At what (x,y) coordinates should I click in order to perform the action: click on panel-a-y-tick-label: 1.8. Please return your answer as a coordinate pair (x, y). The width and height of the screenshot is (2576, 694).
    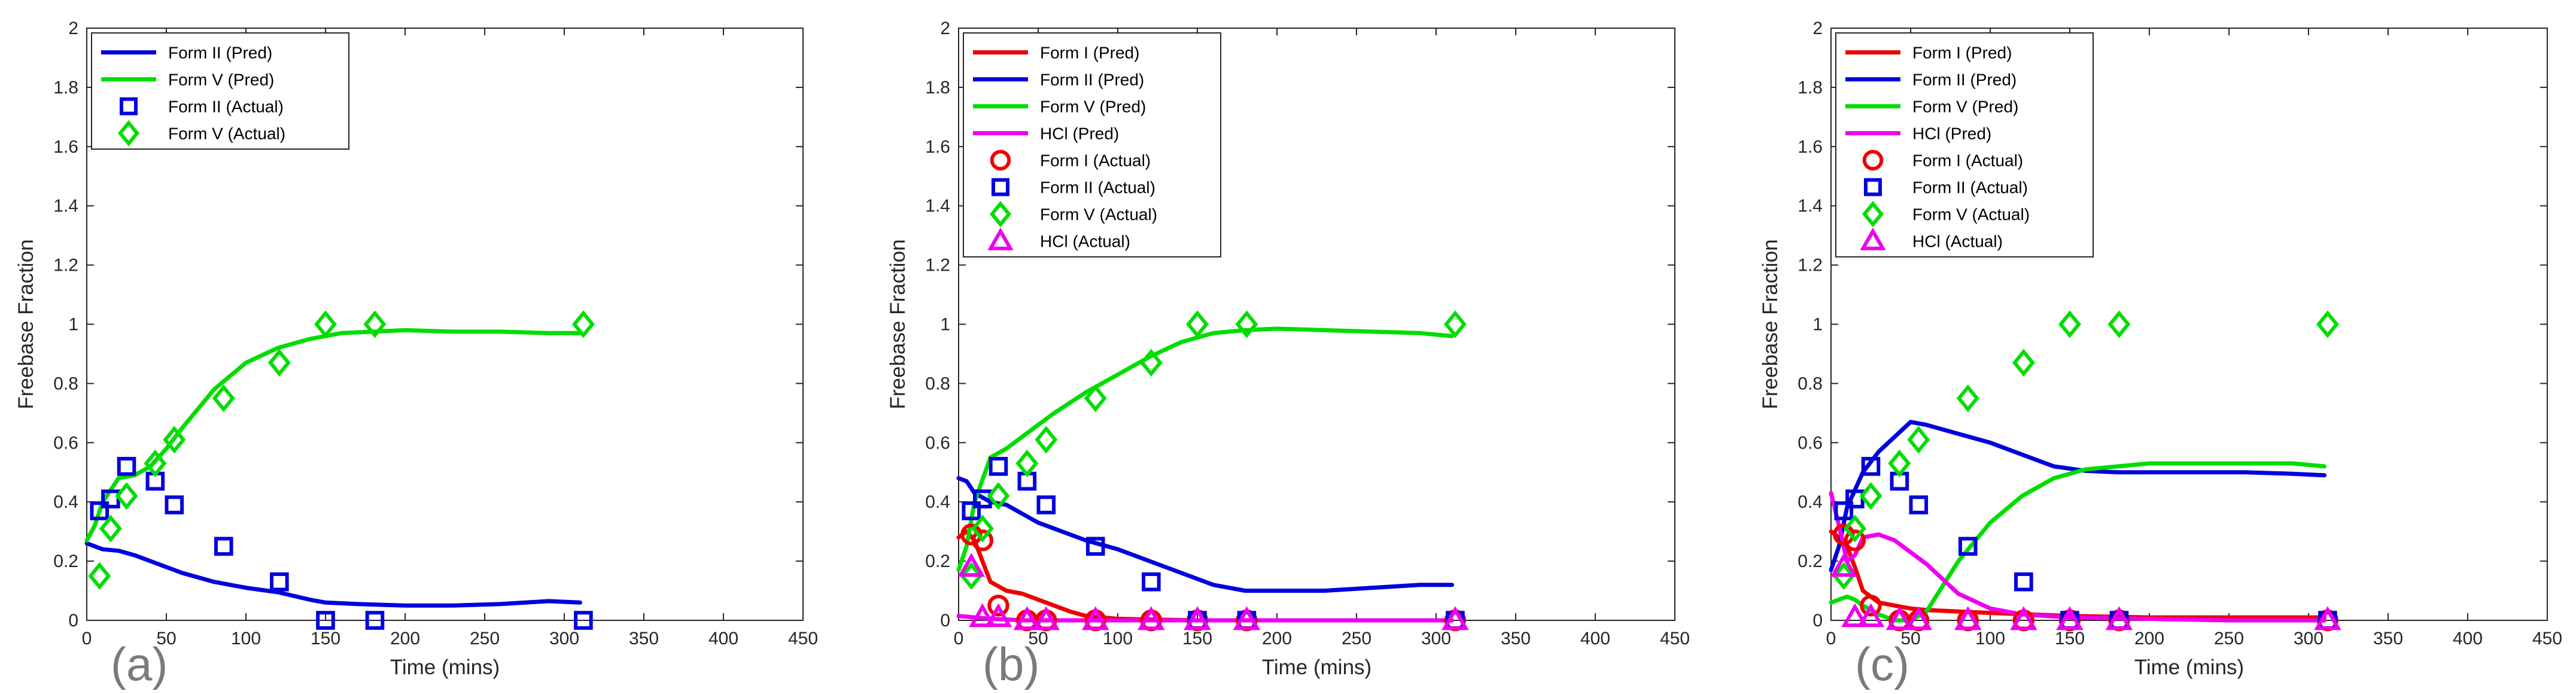
    Looking at the image, I should click on (65, 88).